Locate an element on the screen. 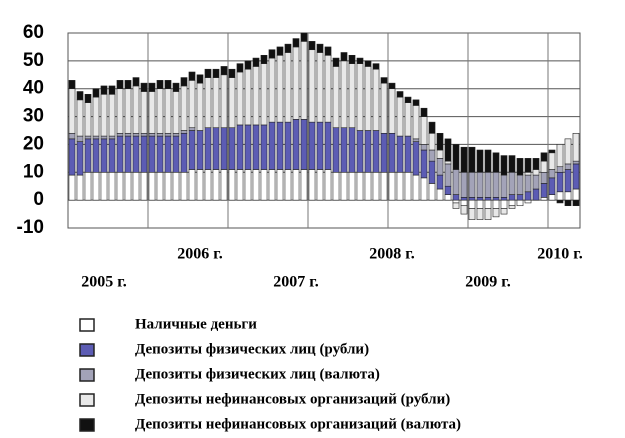 The height and width of the screenshot is (438, 625). y-tick-label: 0 is located at coordinates (38, 199).